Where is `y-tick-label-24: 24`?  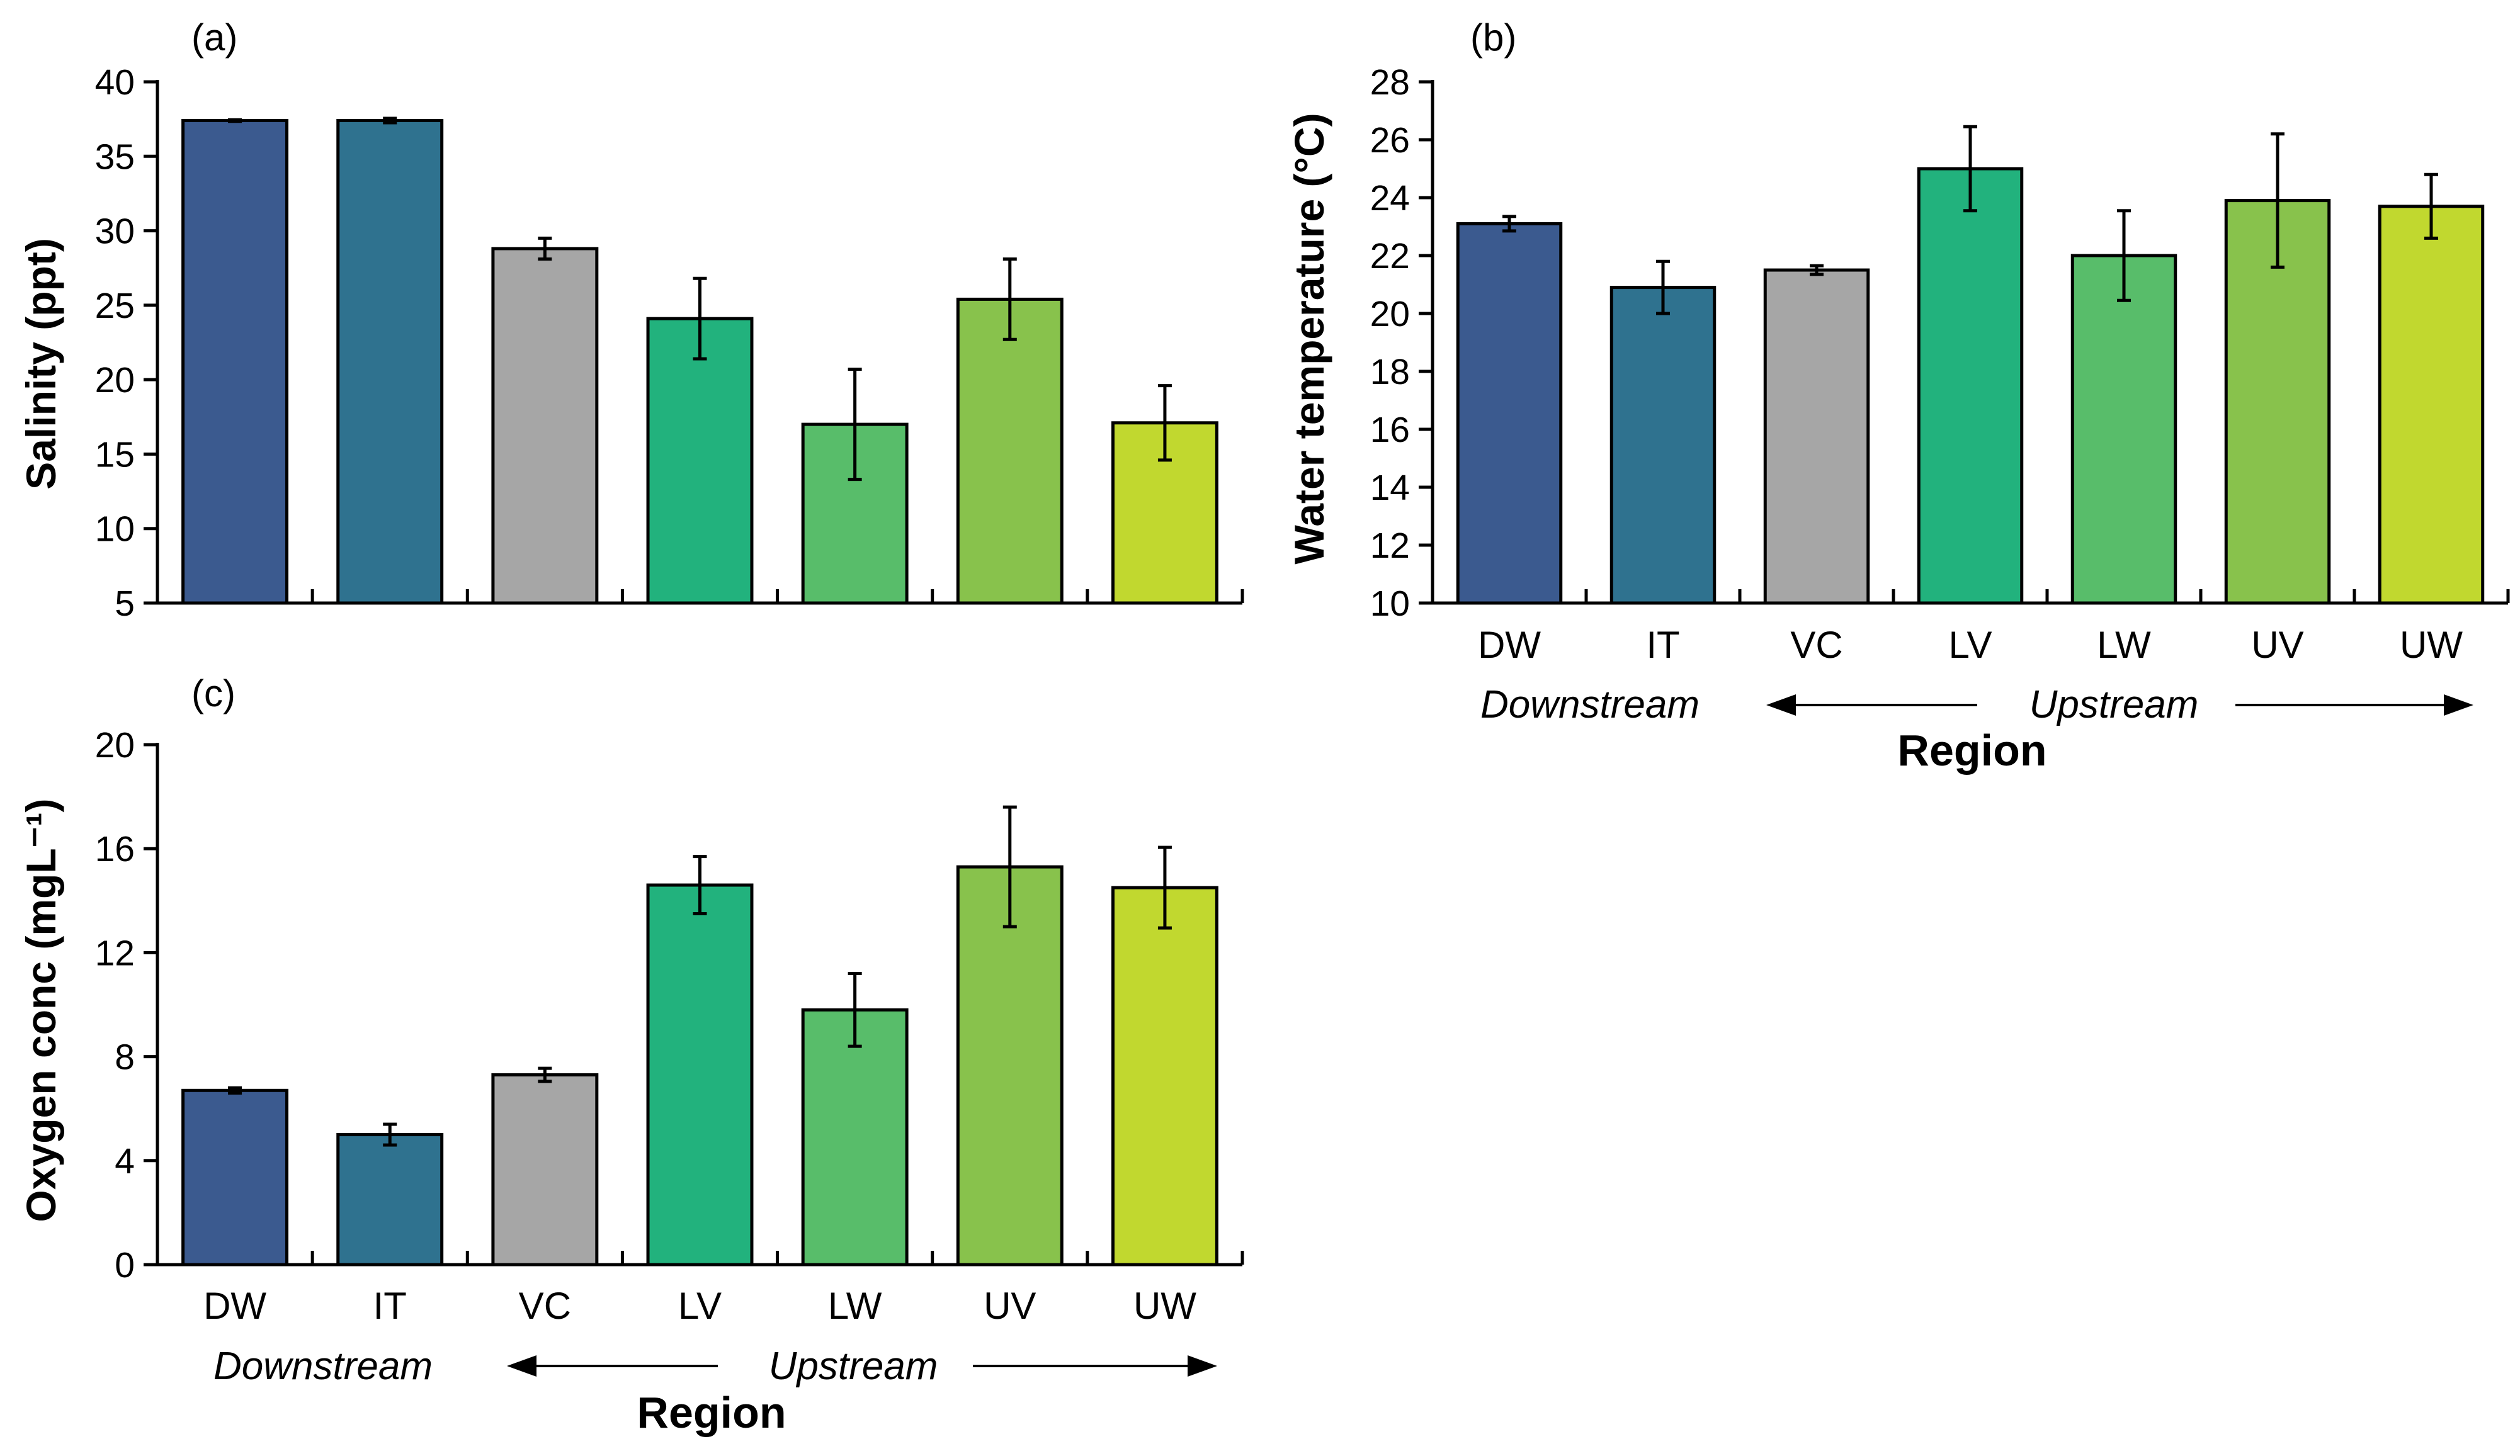 y-tick-label-24: 24 is located at coordinates (1390, 198).